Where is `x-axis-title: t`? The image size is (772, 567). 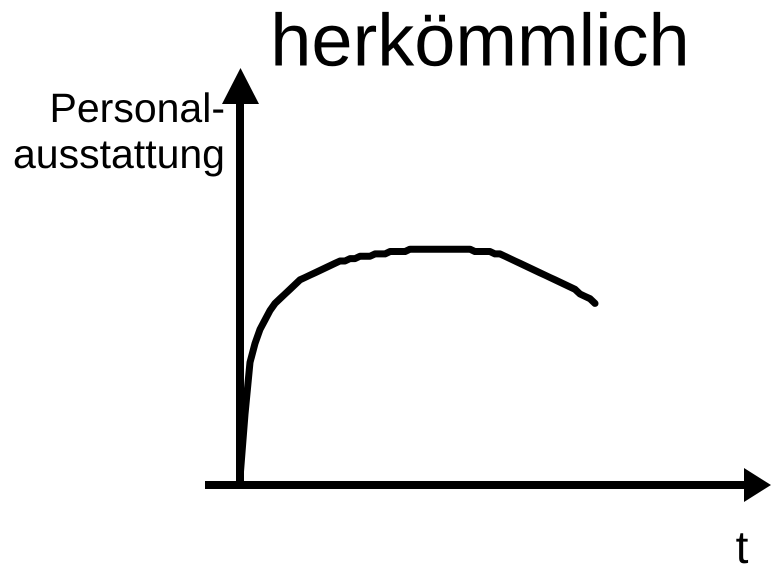
x-axis-title: t is located at coordinates (742, 544).